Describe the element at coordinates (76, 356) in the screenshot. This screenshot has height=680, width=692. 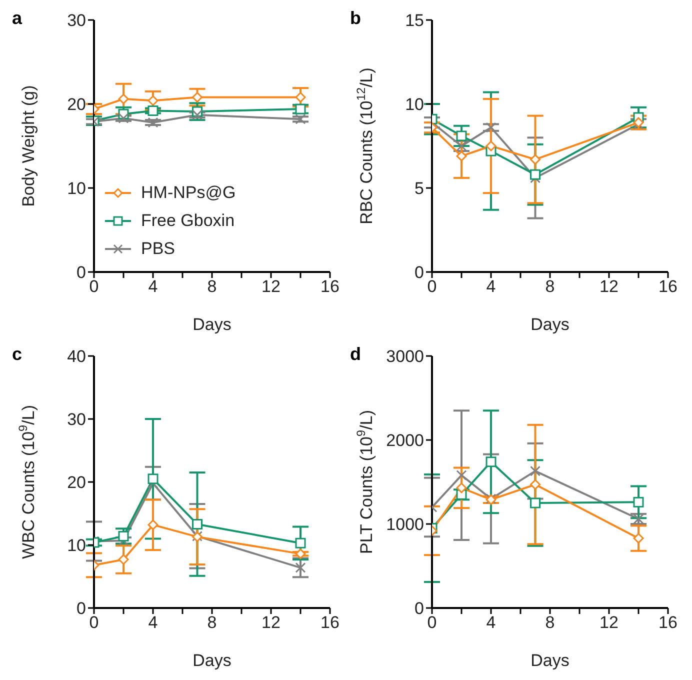
I see `y-tick-label: 40` at that location.